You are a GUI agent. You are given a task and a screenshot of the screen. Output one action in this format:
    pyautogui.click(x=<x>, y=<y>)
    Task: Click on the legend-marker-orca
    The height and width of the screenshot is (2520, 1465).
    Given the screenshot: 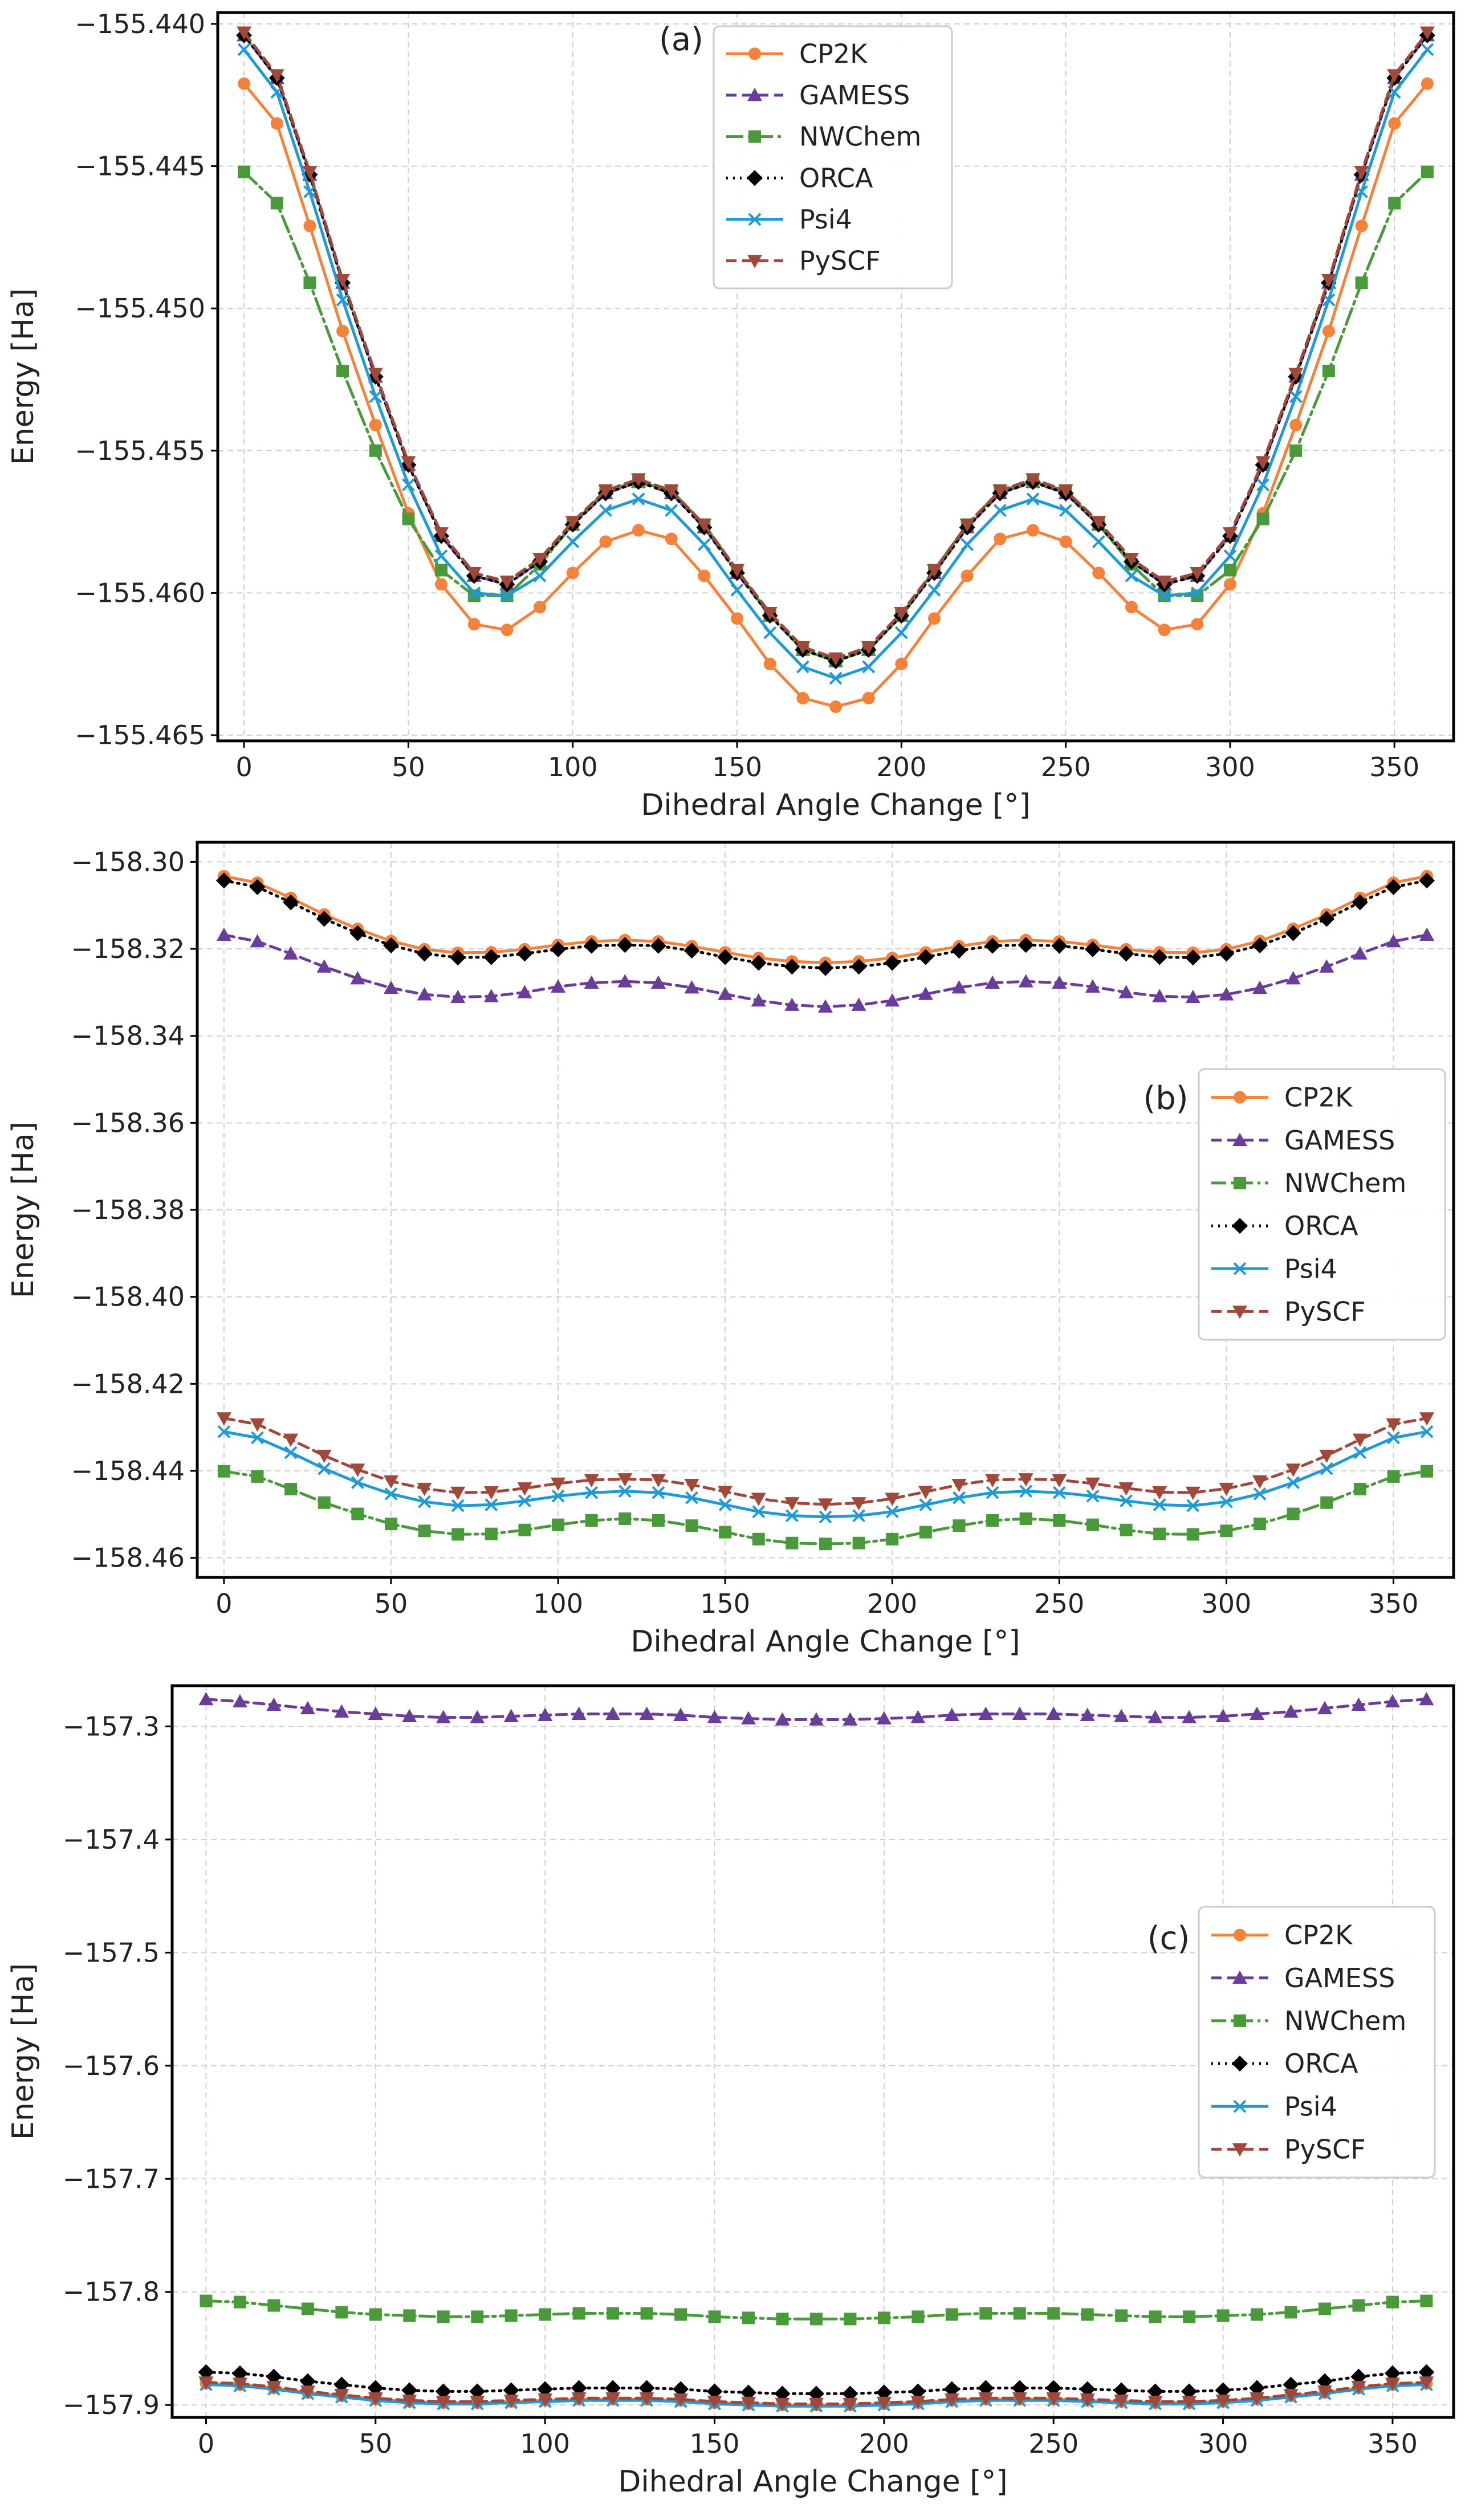 What is the action you would take?
    pyautogui.click(x=1240, y=1226)
    